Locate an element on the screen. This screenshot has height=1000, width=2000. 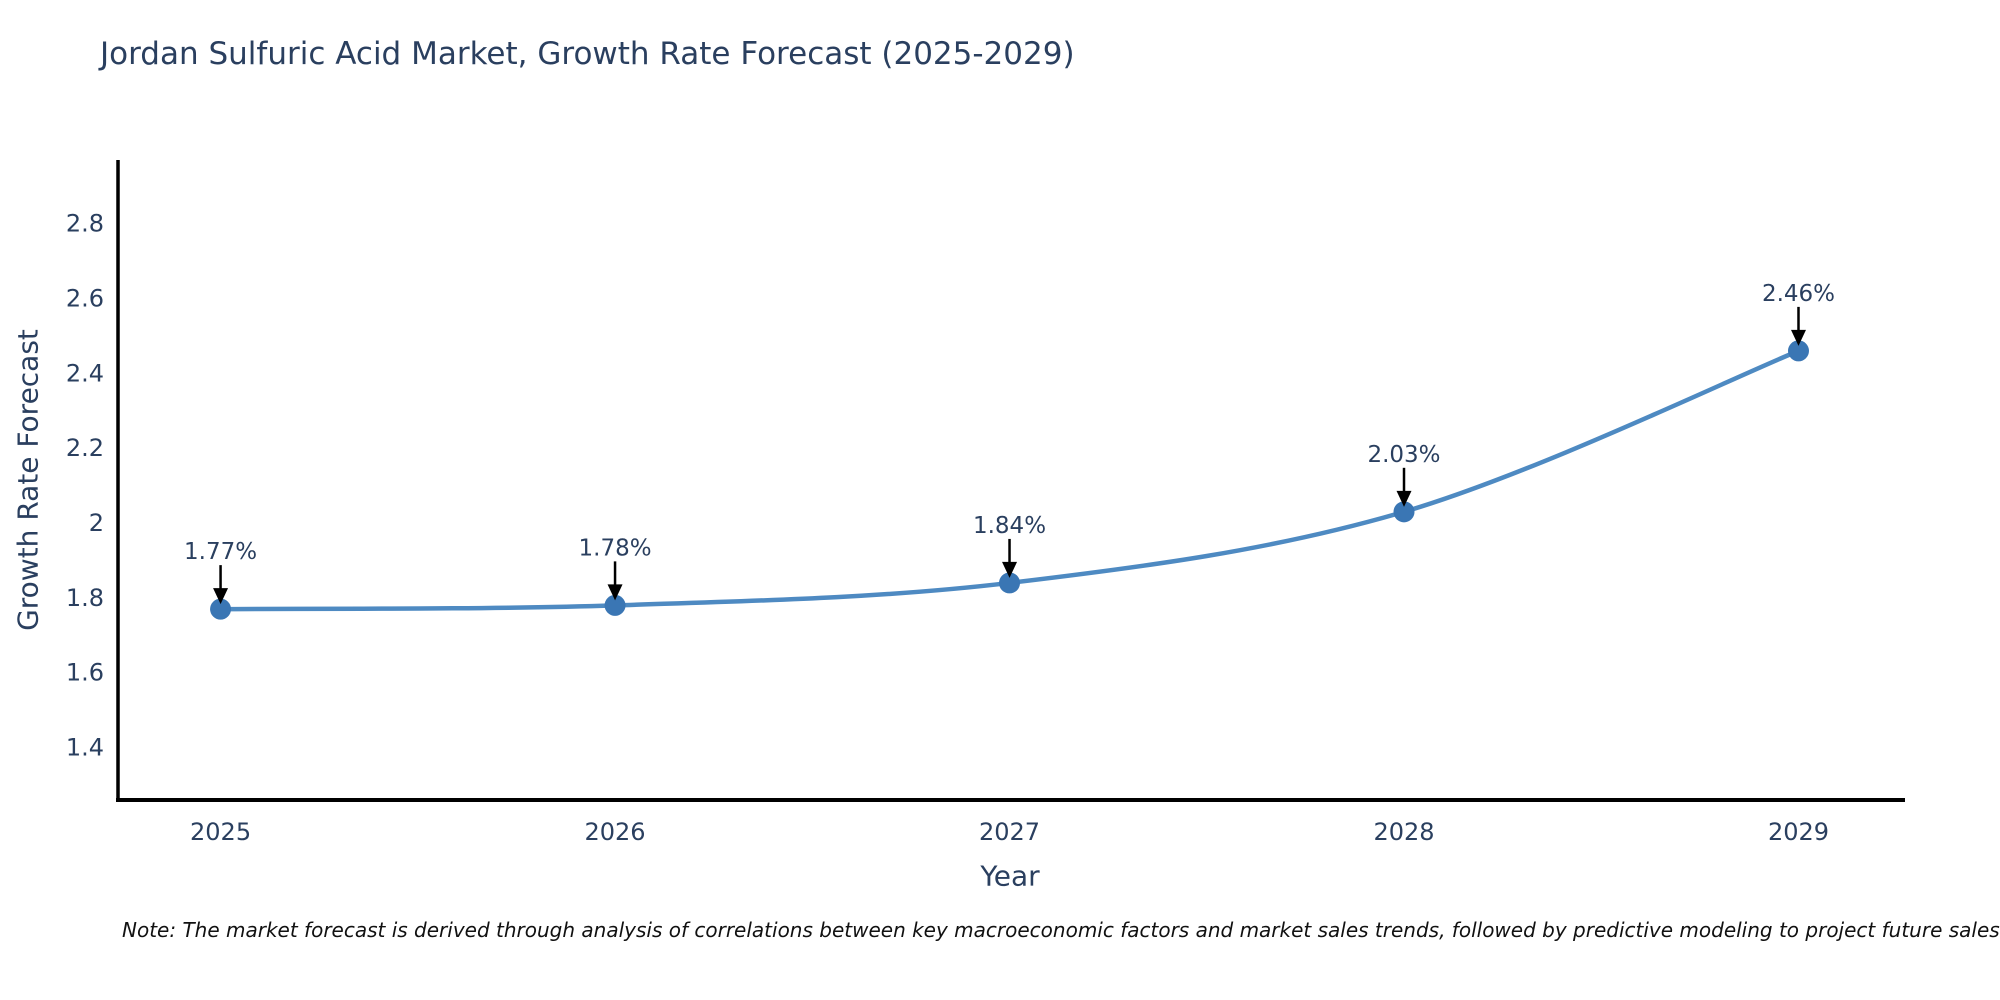
x-tick-label: 2028 is located at coordinates (1403, 832).